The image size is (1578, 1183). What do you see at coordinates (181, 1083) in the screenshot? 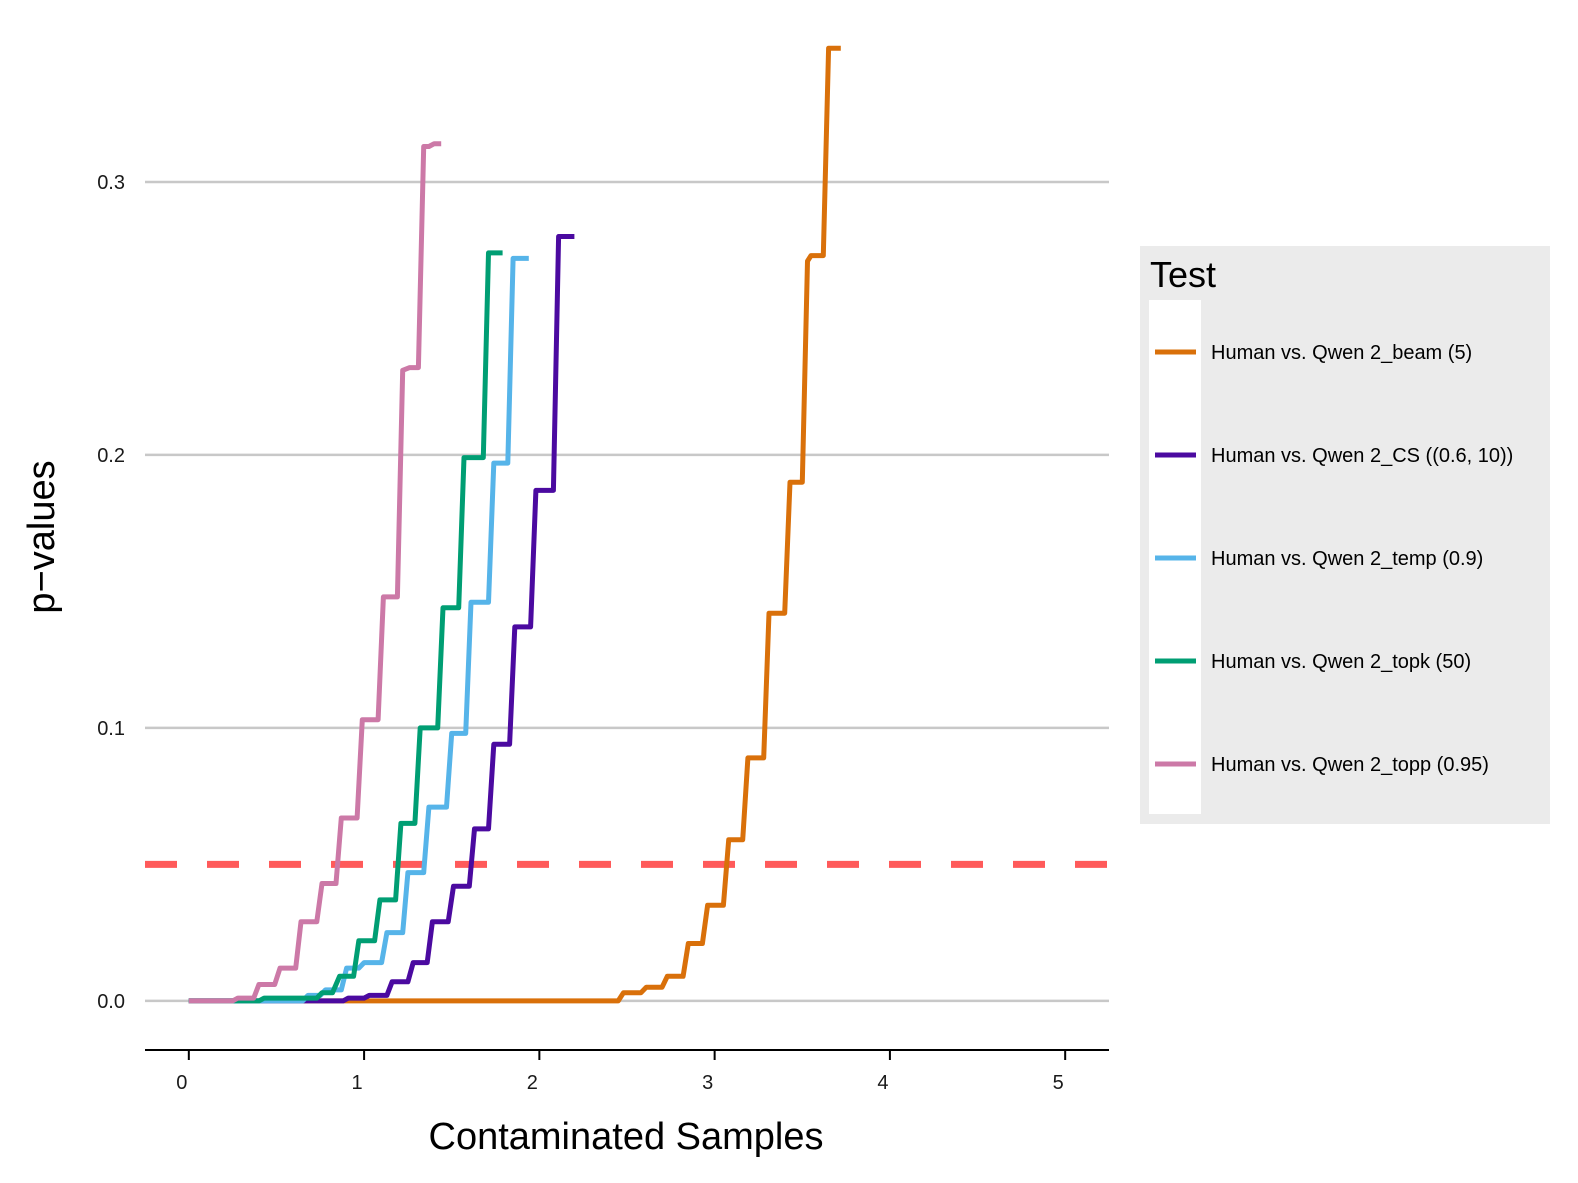
I see `x-tick-label: 0` at bounding box center [181, 1083].